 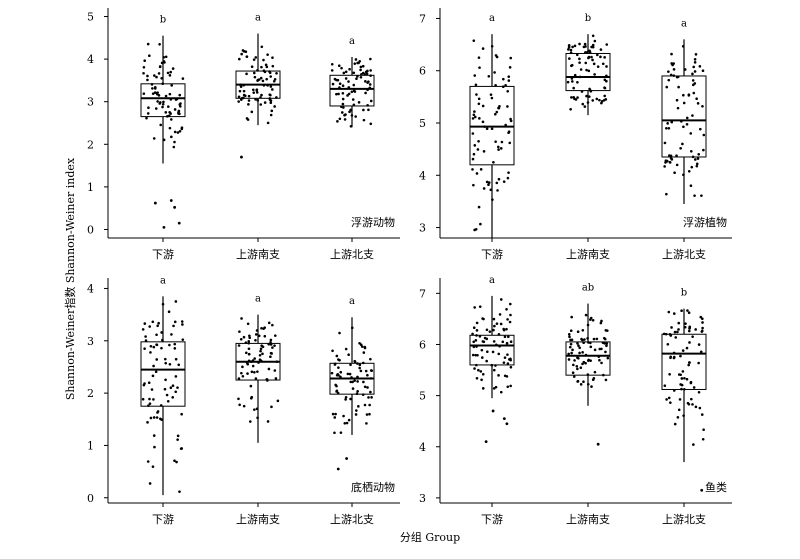 I want to click on y-tick-label: 5, so click(x=90, y=17).